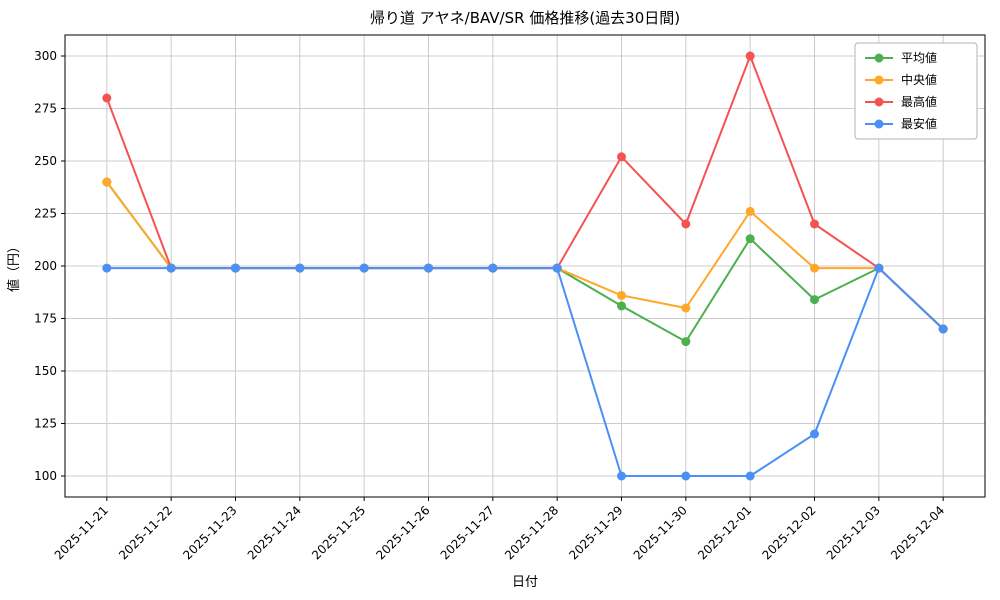 The width and height of the screenshot is (1000, 600). Describe the element at coordinates (919, 57) in the screenshot. I see `legend-label: 平均値` at that location.